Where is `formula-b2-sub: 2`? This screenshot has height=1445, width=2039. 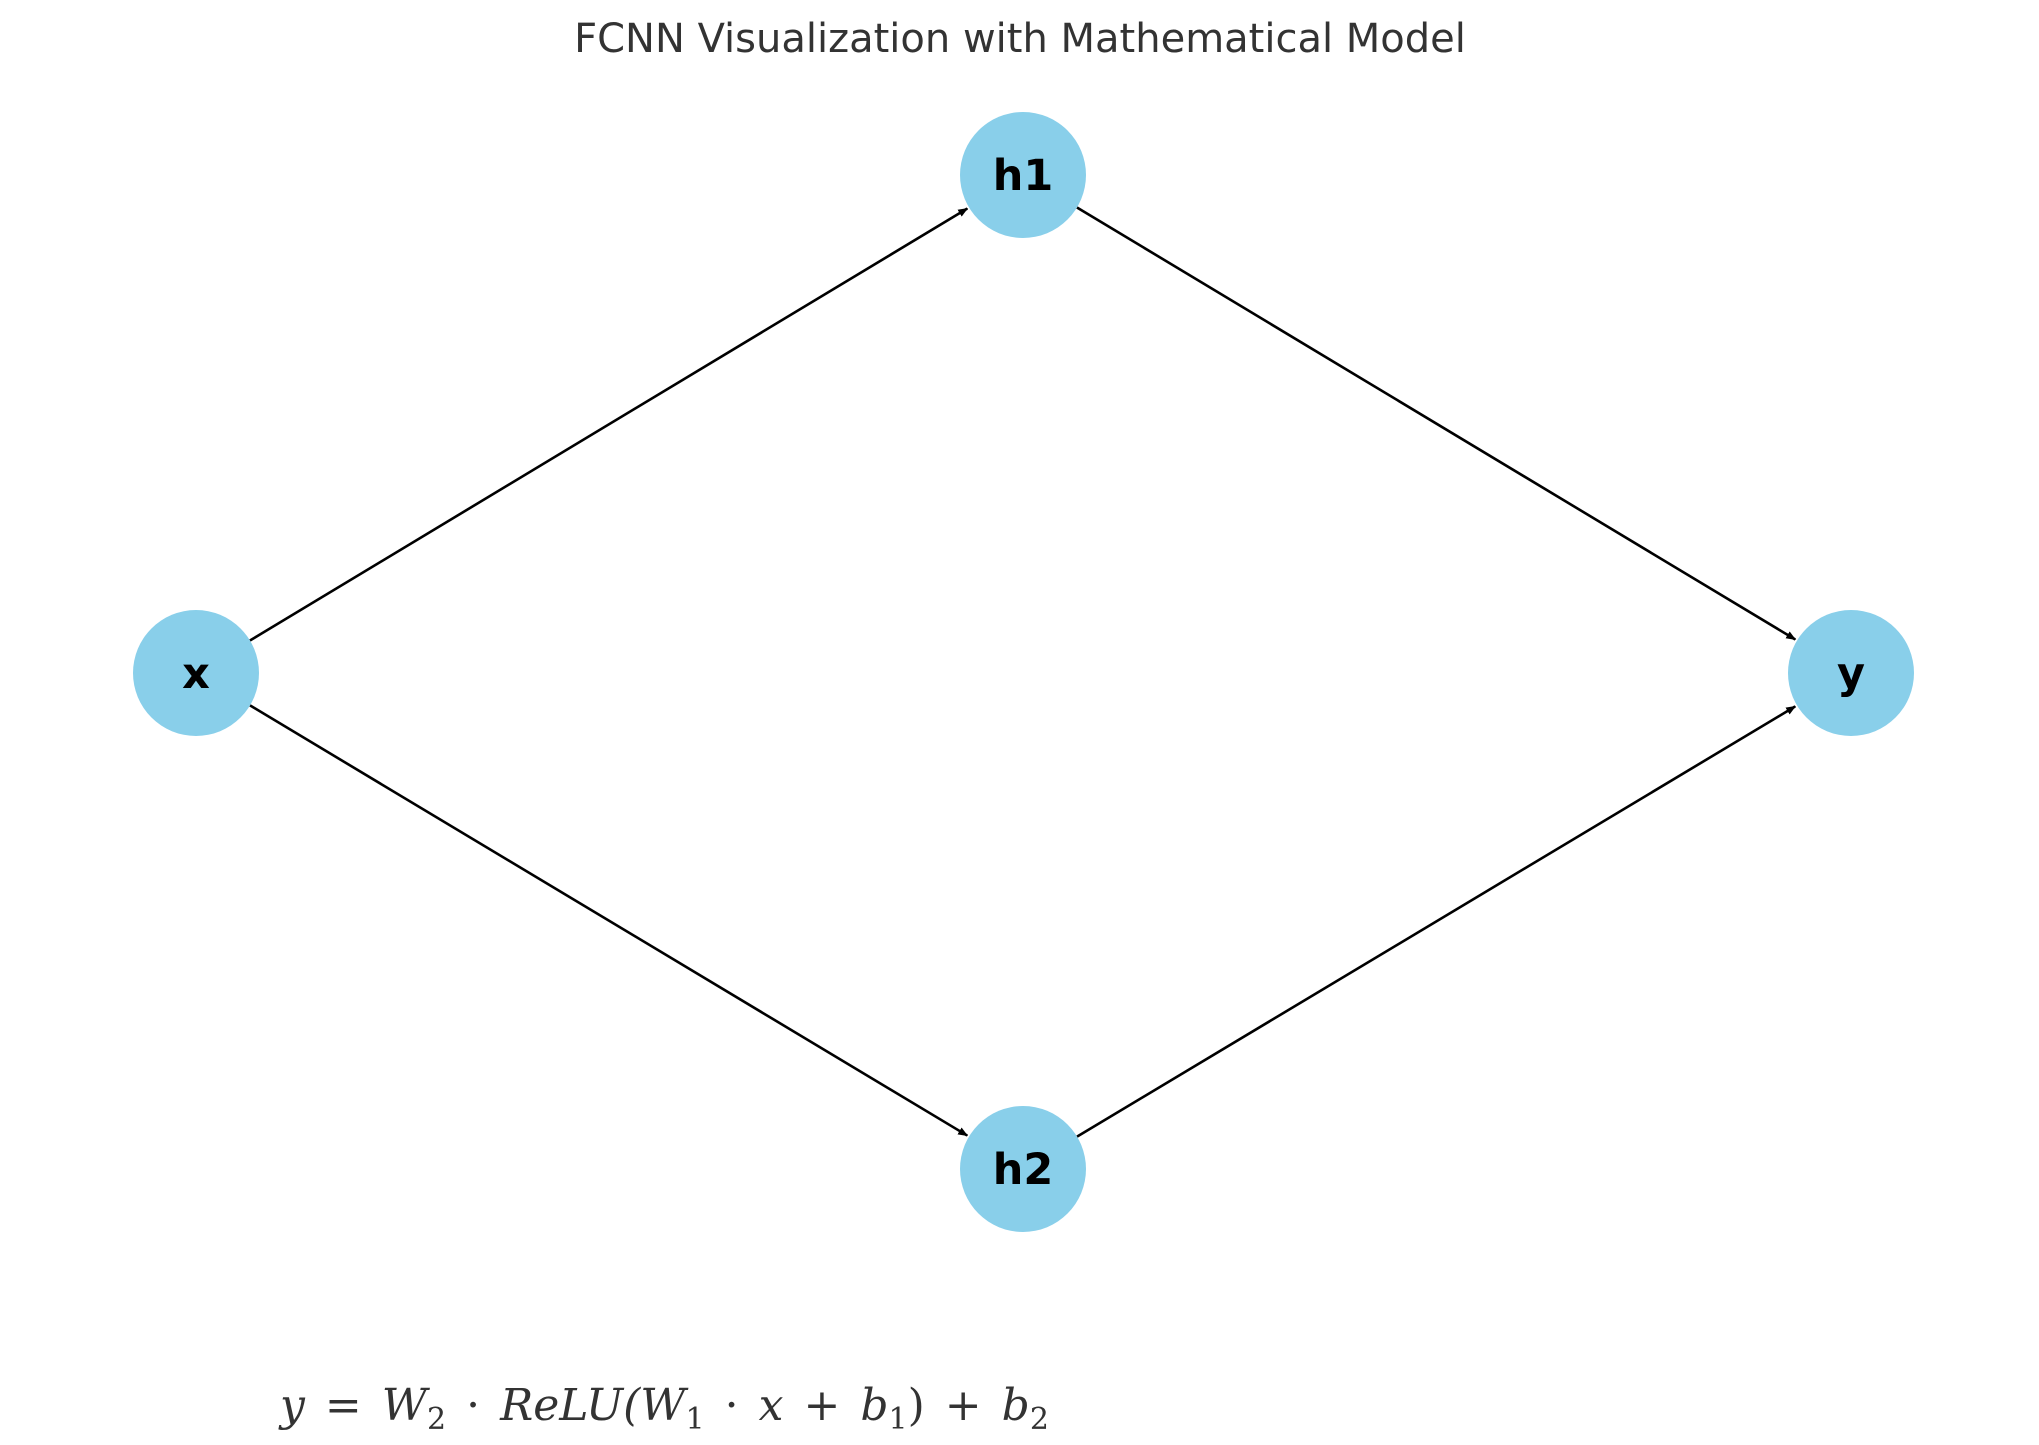
formula-b2-sub: 2 is located at coordinates (1039, 1419).